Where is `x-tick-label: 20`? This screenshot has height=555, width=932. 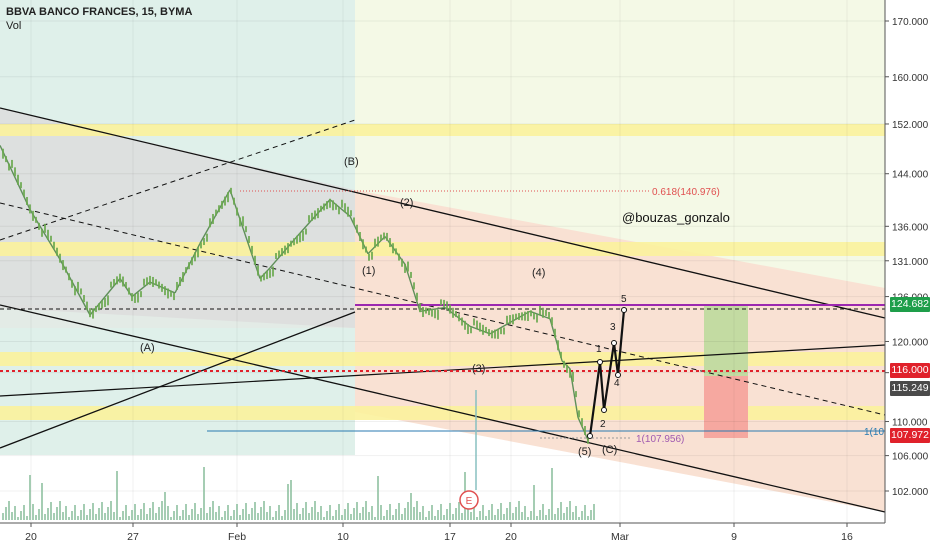
x-tick-label: 20 is located at coordinates (511, 537).